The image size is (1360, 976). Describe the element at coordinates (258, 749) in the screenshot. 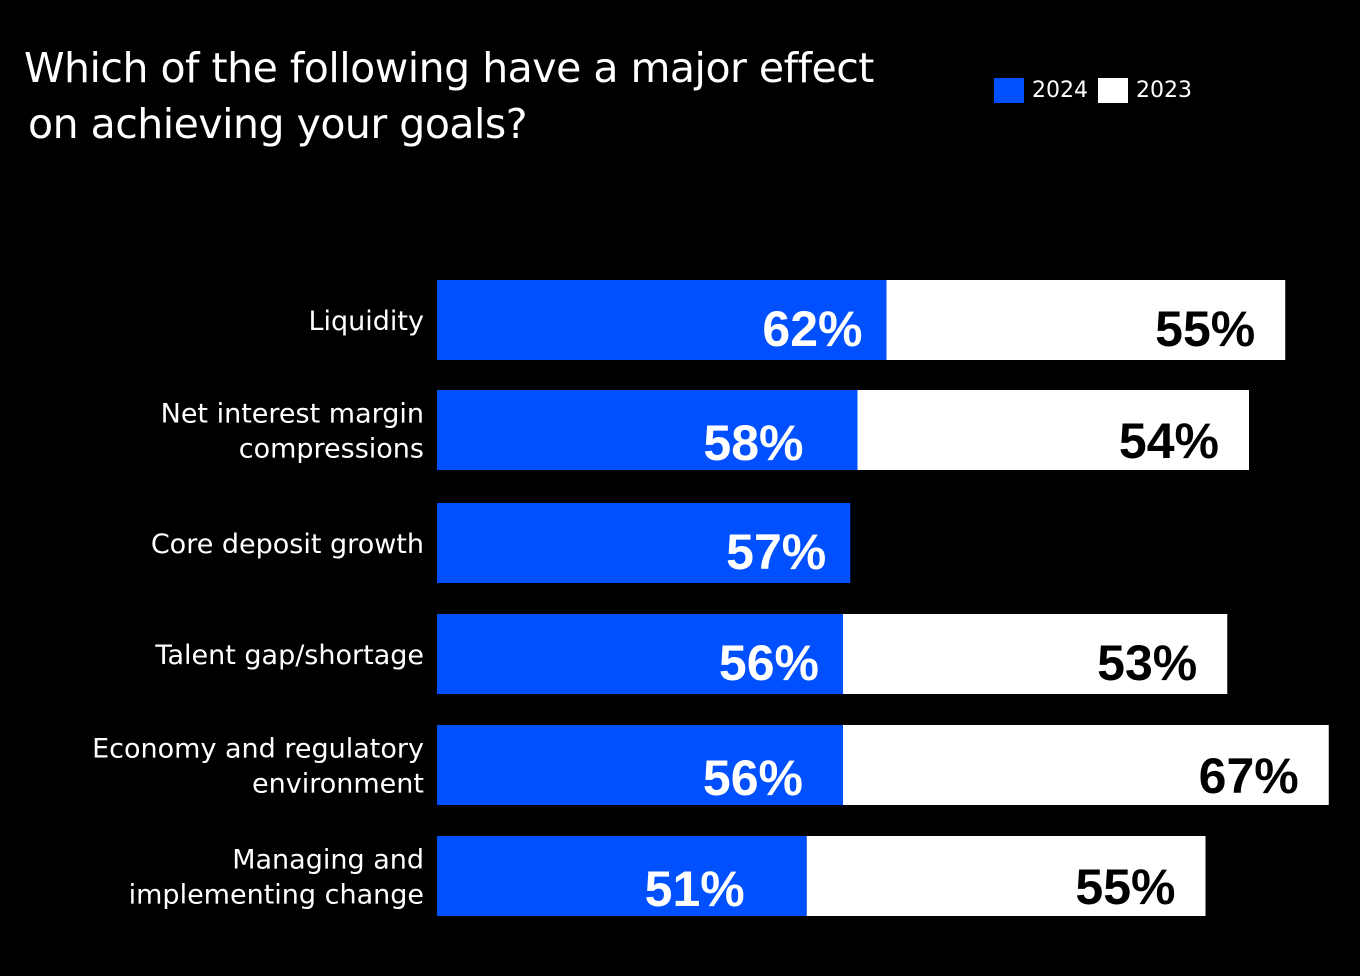

I see `category-label: Economy and regulatory` at that location.